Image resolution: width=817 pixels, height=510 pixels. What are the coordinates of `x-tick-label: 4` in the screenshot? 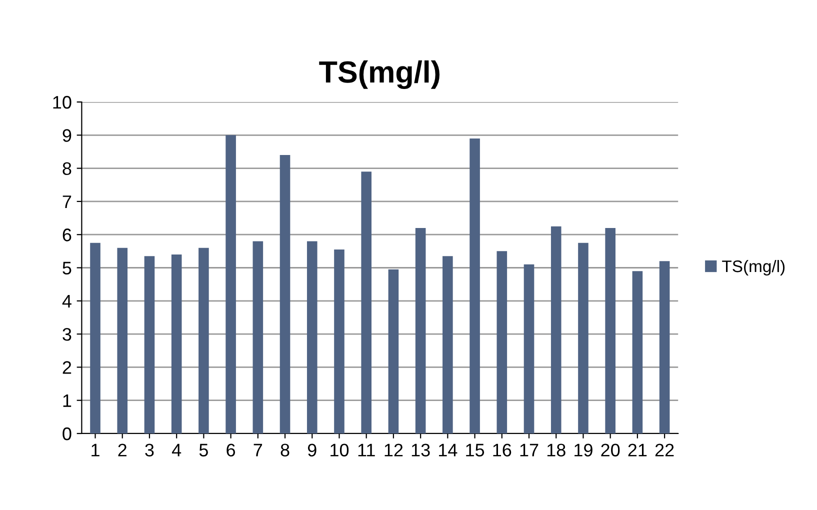 It's located at (177, 450).